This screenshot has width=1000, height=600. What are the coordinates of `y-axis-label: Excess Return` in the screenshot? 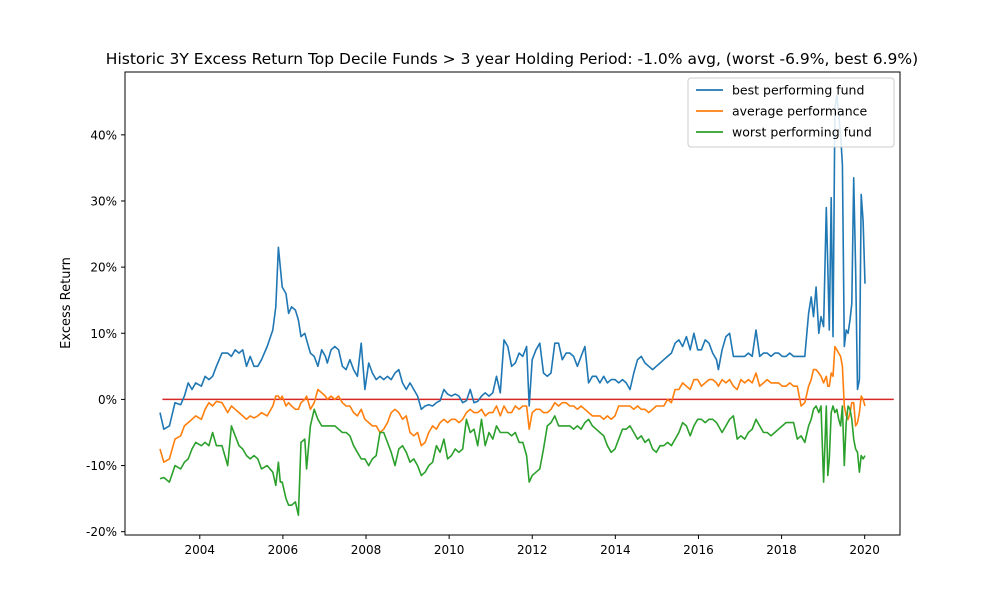 It's located at (66, 303).